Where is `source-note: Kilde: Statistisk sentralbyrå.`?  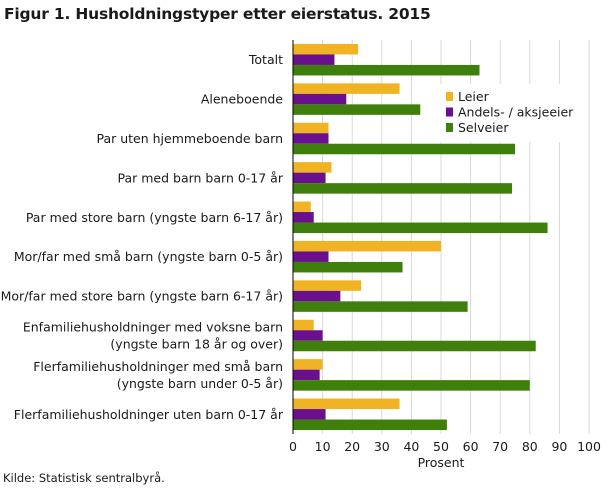
source-note: Kilde: Statistisk sentralbyrå. is located at coordinates (84, 478).